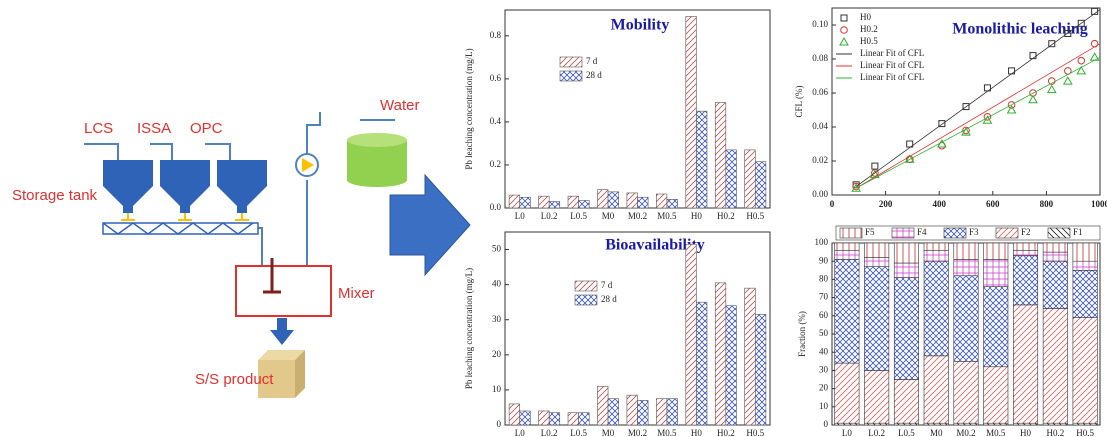 This screenshot has height=437, width=1107. I want to click on legend-label: F1, so click(1078, 232).